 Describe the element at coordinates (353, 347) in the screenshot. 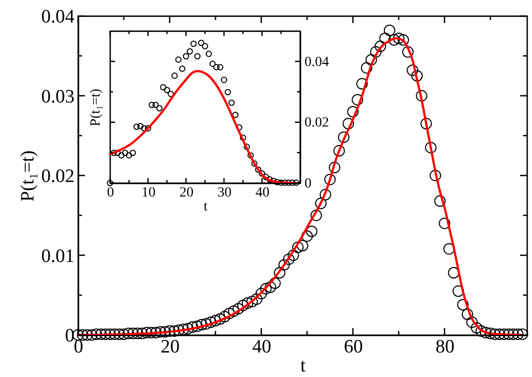

I see `x-tick-label: 60` at that location.